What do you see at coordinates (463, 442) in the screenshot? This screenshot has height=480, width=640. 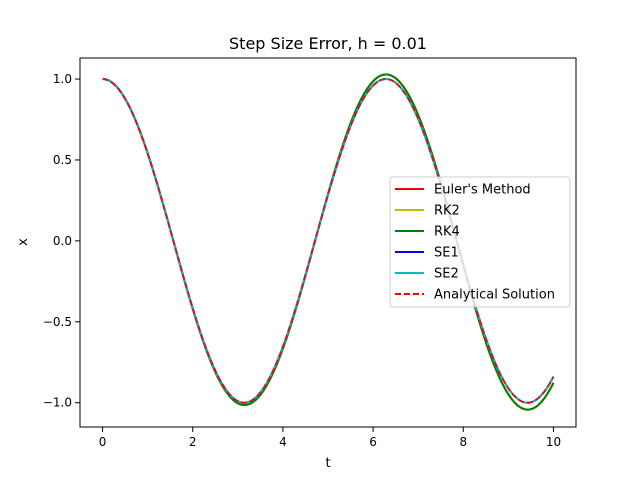 I see `x-tick-label: 8` at bounding box center [463, 442].